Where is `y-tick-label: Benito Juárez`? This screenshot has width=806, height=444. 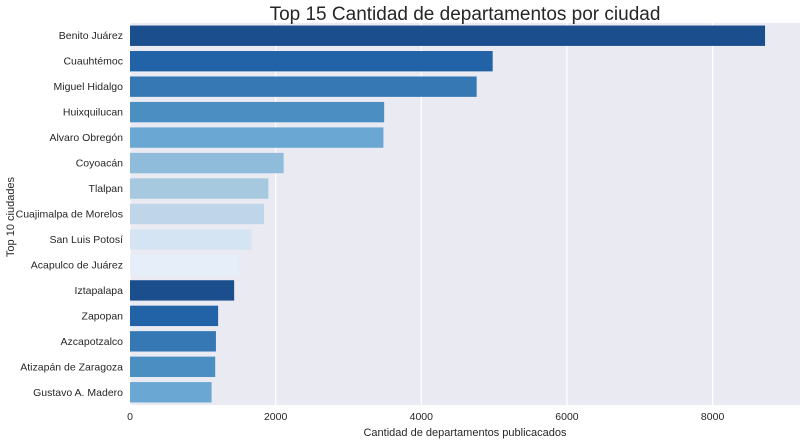 y-tick-label: Benito Juárez is located at coordinates (91, 36).